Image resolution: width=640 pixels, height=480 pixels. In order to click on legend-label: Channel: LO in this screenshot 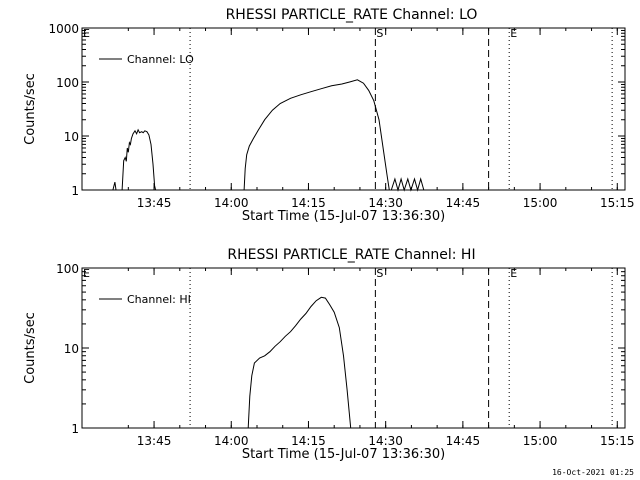, I will do `click(160, 59)`.